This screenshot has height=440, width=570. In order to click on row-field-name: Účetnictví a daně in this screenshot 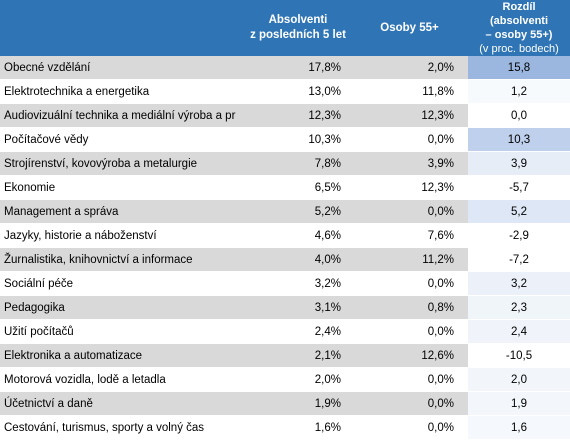, I will do `click(122, 403)`.